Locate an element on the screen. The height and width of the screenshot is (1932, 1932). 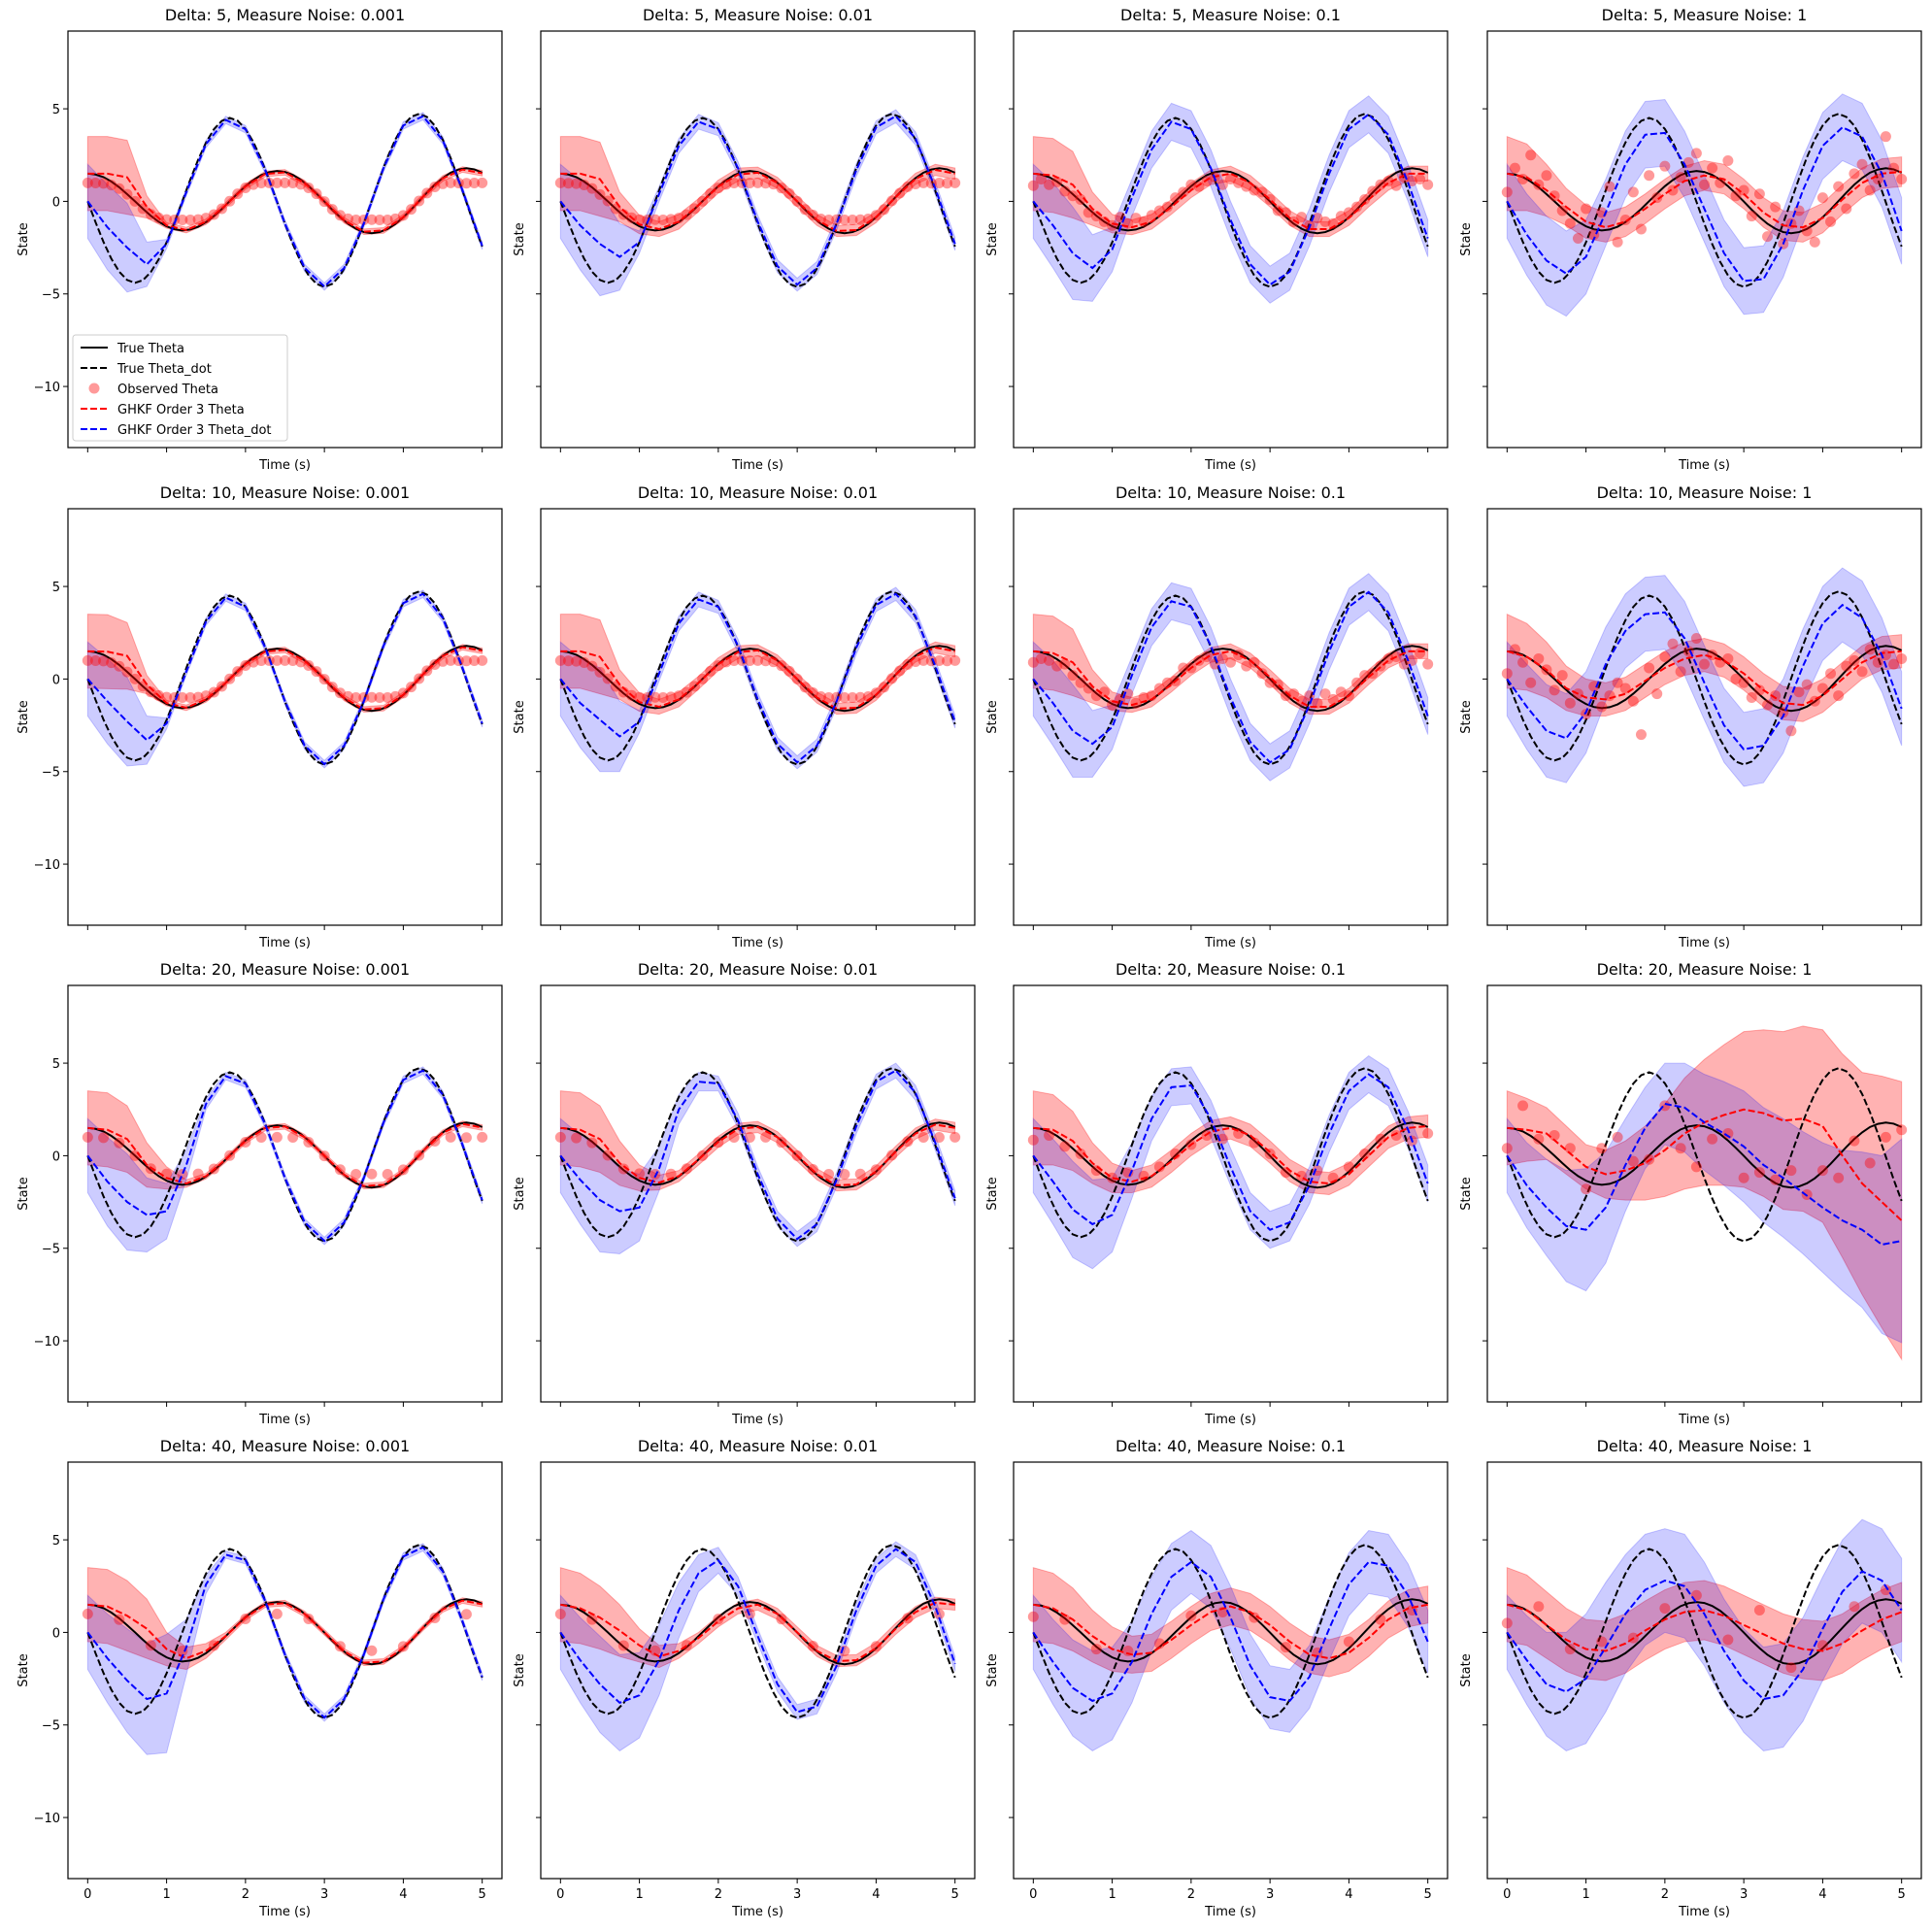
y-tick-label: 0 is located at coordinates (56, 1633).